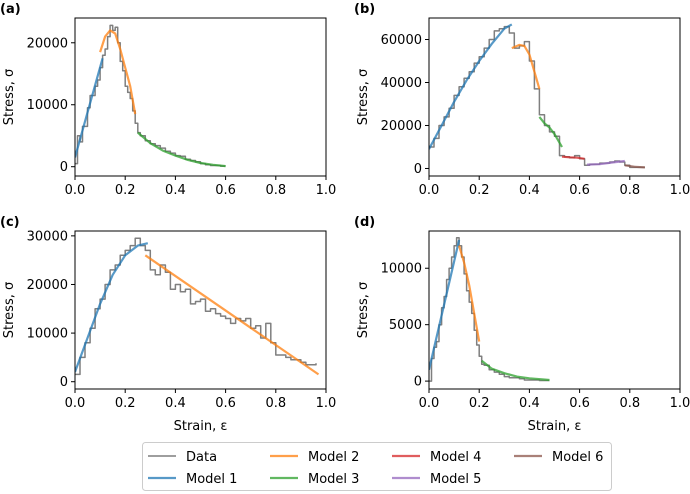 The width and height of the screenshot is (690, 494). What do you see at coordinates (455, 457) in the screenshot?
I see `legend-label-model-4: Model 4` at bounding box center [455, 457].